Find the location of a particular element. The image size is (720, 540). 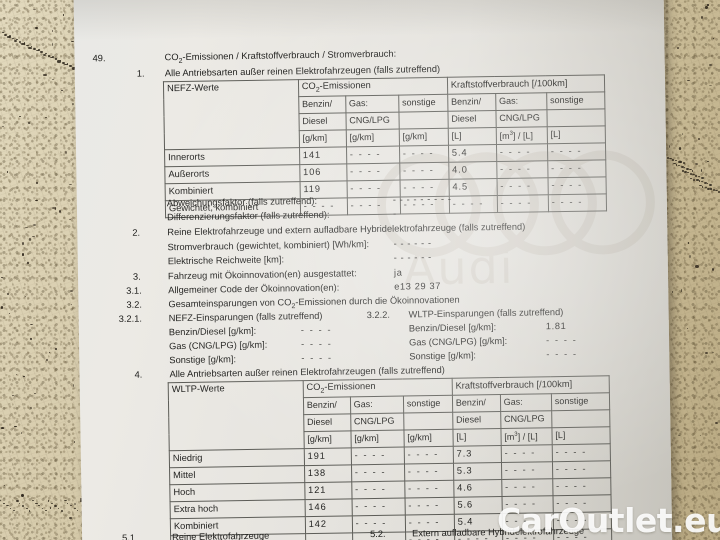

wltp-subheader-2-l1: sonstige is located at coordinates (428, 404).